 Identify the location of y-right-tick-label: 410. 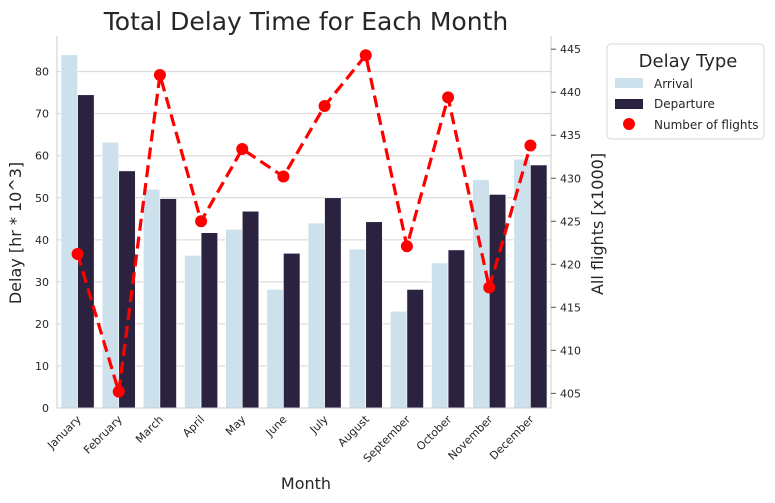
(570, 350).